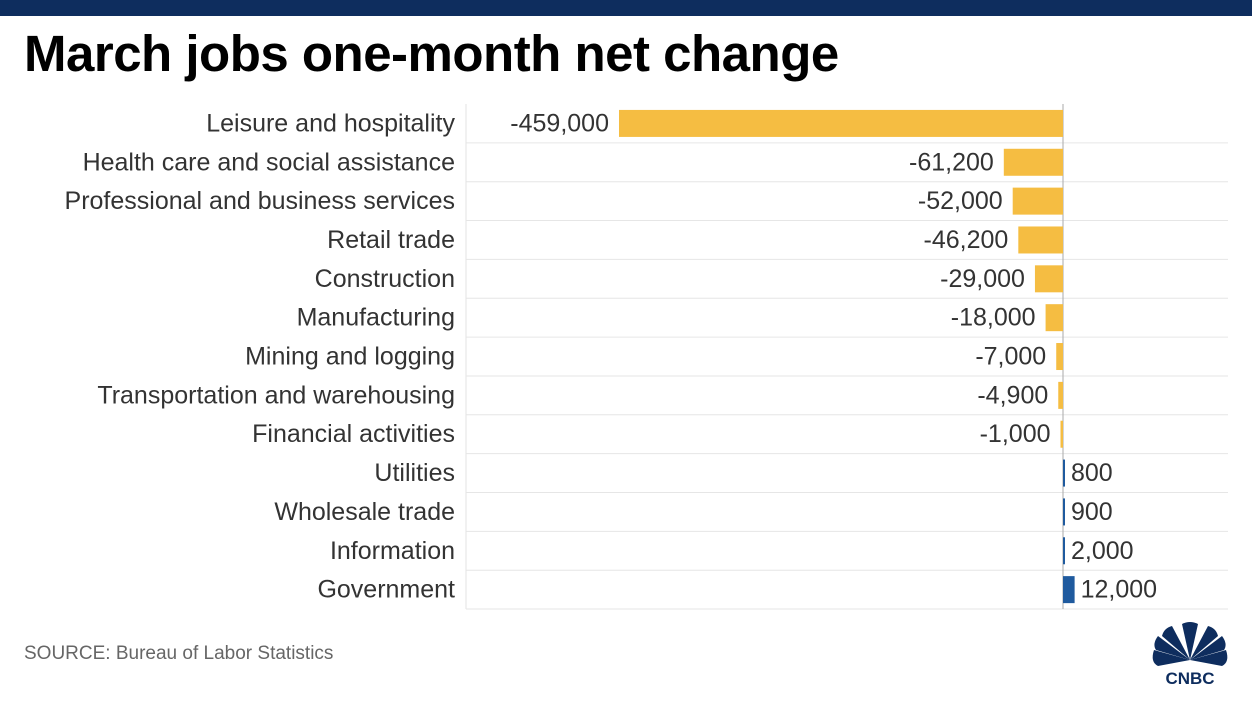 The width and height of the screenshot is (1252, 706). I want to click on category-label: Information, so click(392, 551).